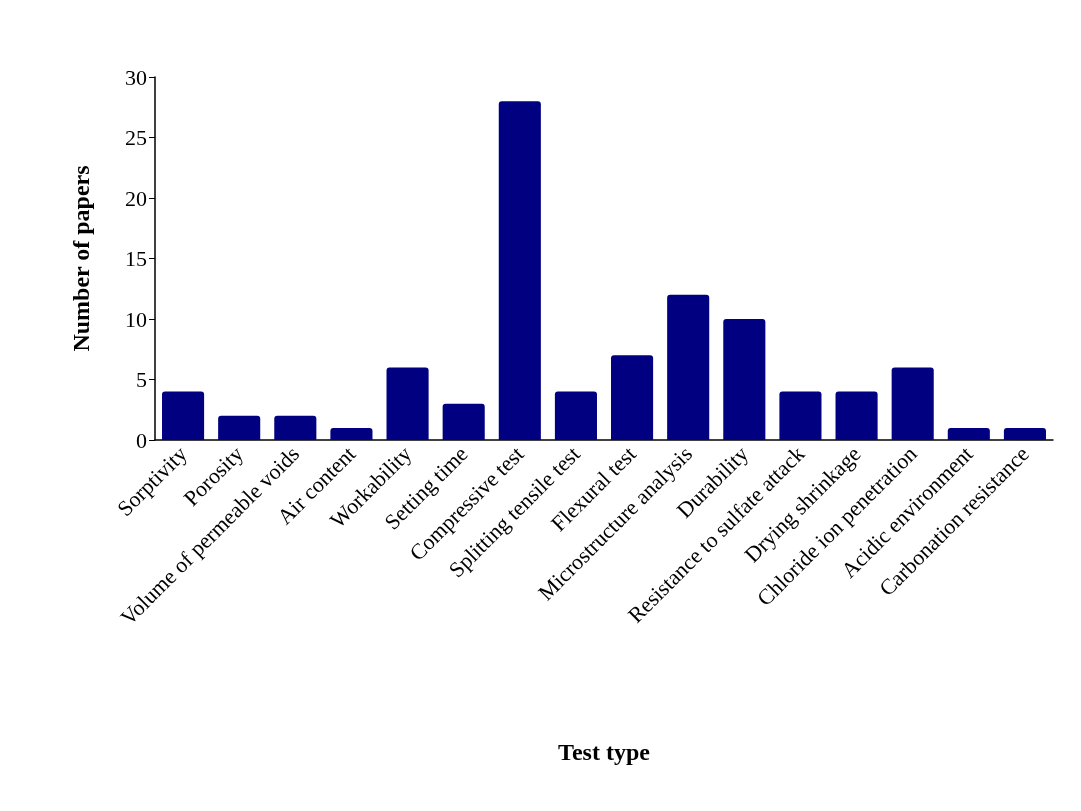  Describe the element at coordinates (136, 198) in the screenshot. I see `y-tick-label: 20` at that location.